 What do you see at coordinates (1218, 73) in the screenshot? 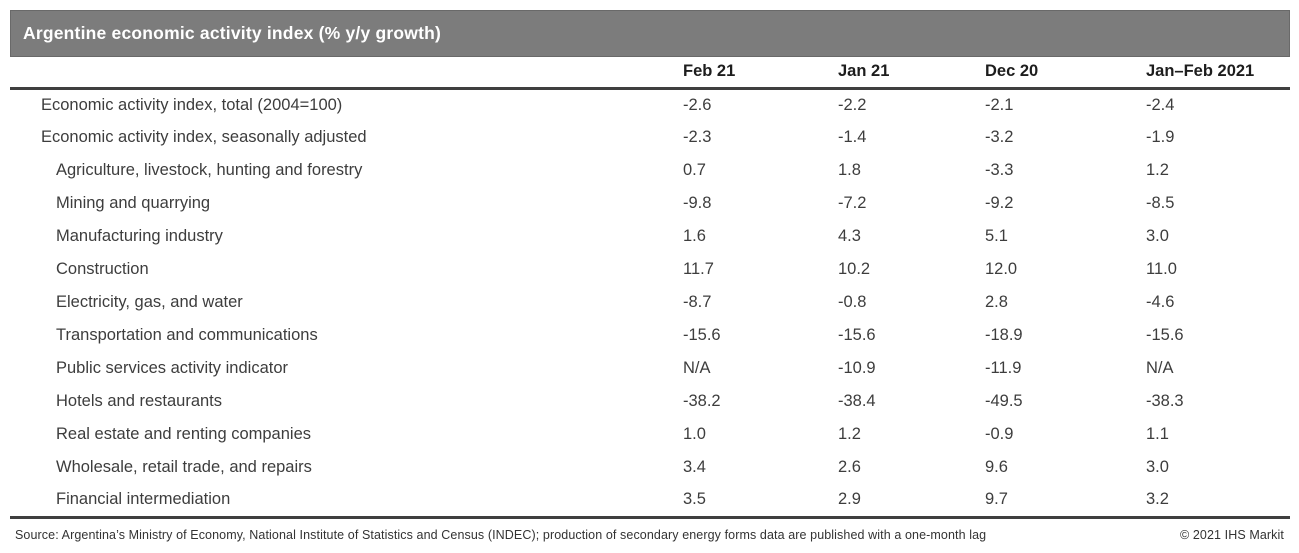
I see `column-header-janfeb2021: Jan–Feb 2021` at bounding box center [1218, 73].